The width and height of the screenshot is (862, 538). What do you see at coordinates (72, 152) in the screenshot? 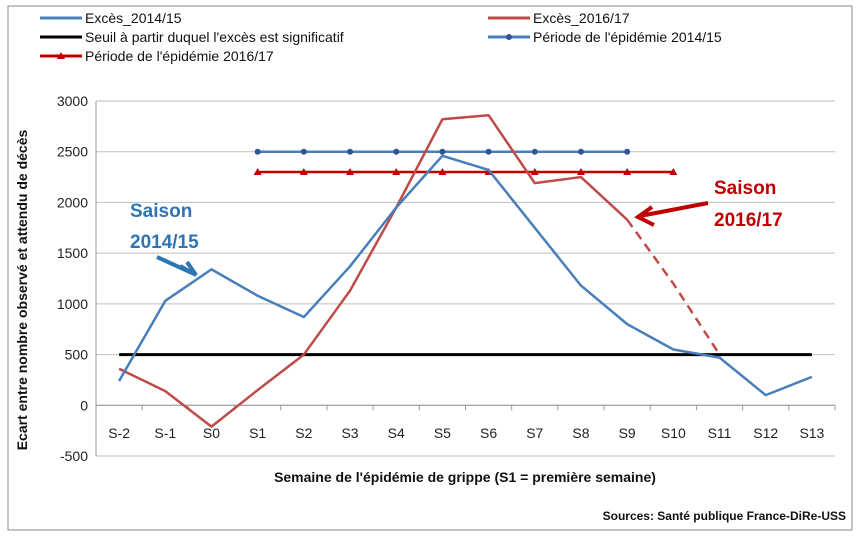
I see `y-tick-label: 2500` at bounding box center [72, 152].